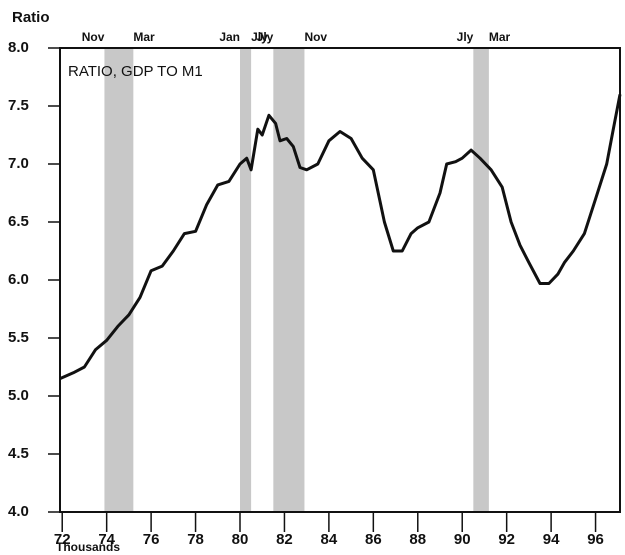 This screenshot has width=625, height=555. I want to click on y-axis-label: Ratio, so click(31, 17).